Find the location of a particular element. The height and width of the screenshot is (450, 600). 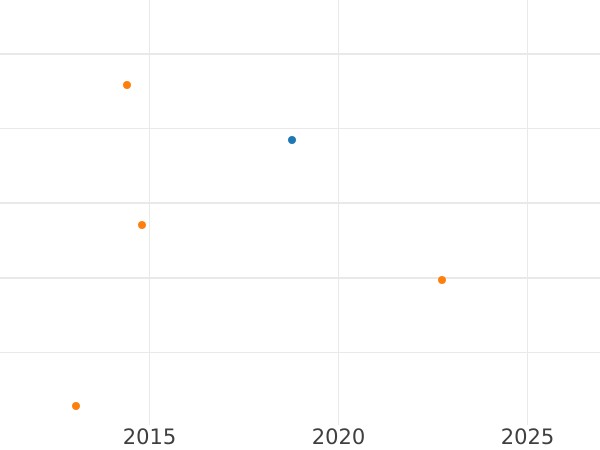

scatter-point-blue-series is located at coordinates (292, 140).